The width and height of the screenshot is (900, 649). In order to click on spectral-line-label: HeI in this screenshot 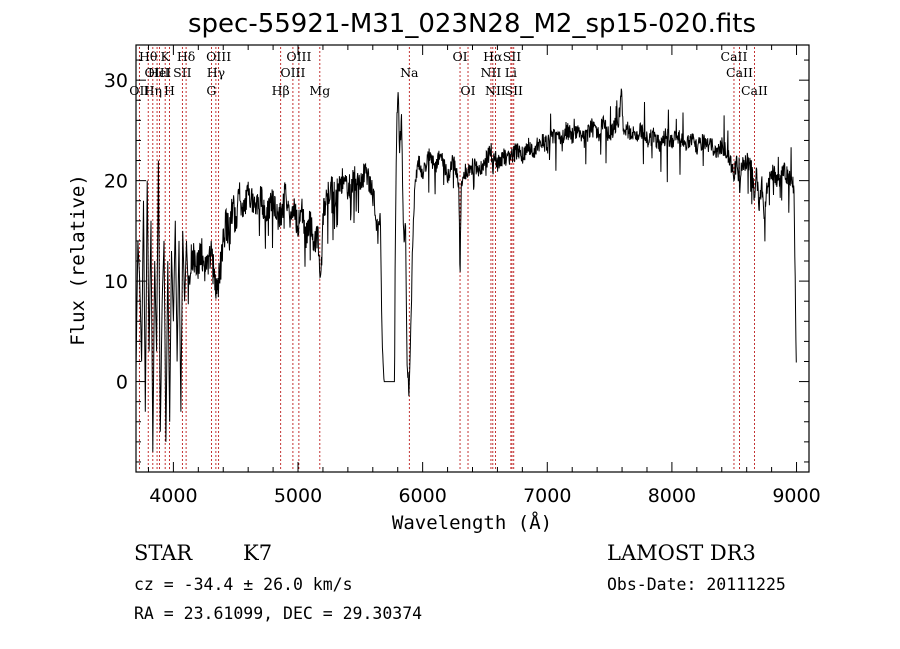, I will do `click(159, 72)`.